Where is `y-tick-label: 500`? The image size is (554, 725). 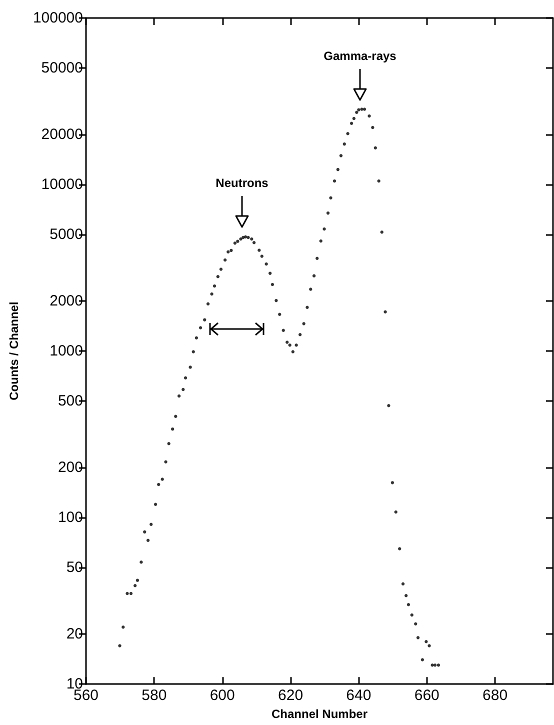
y-tick-label: 500 is located at coordinates (70, 401).